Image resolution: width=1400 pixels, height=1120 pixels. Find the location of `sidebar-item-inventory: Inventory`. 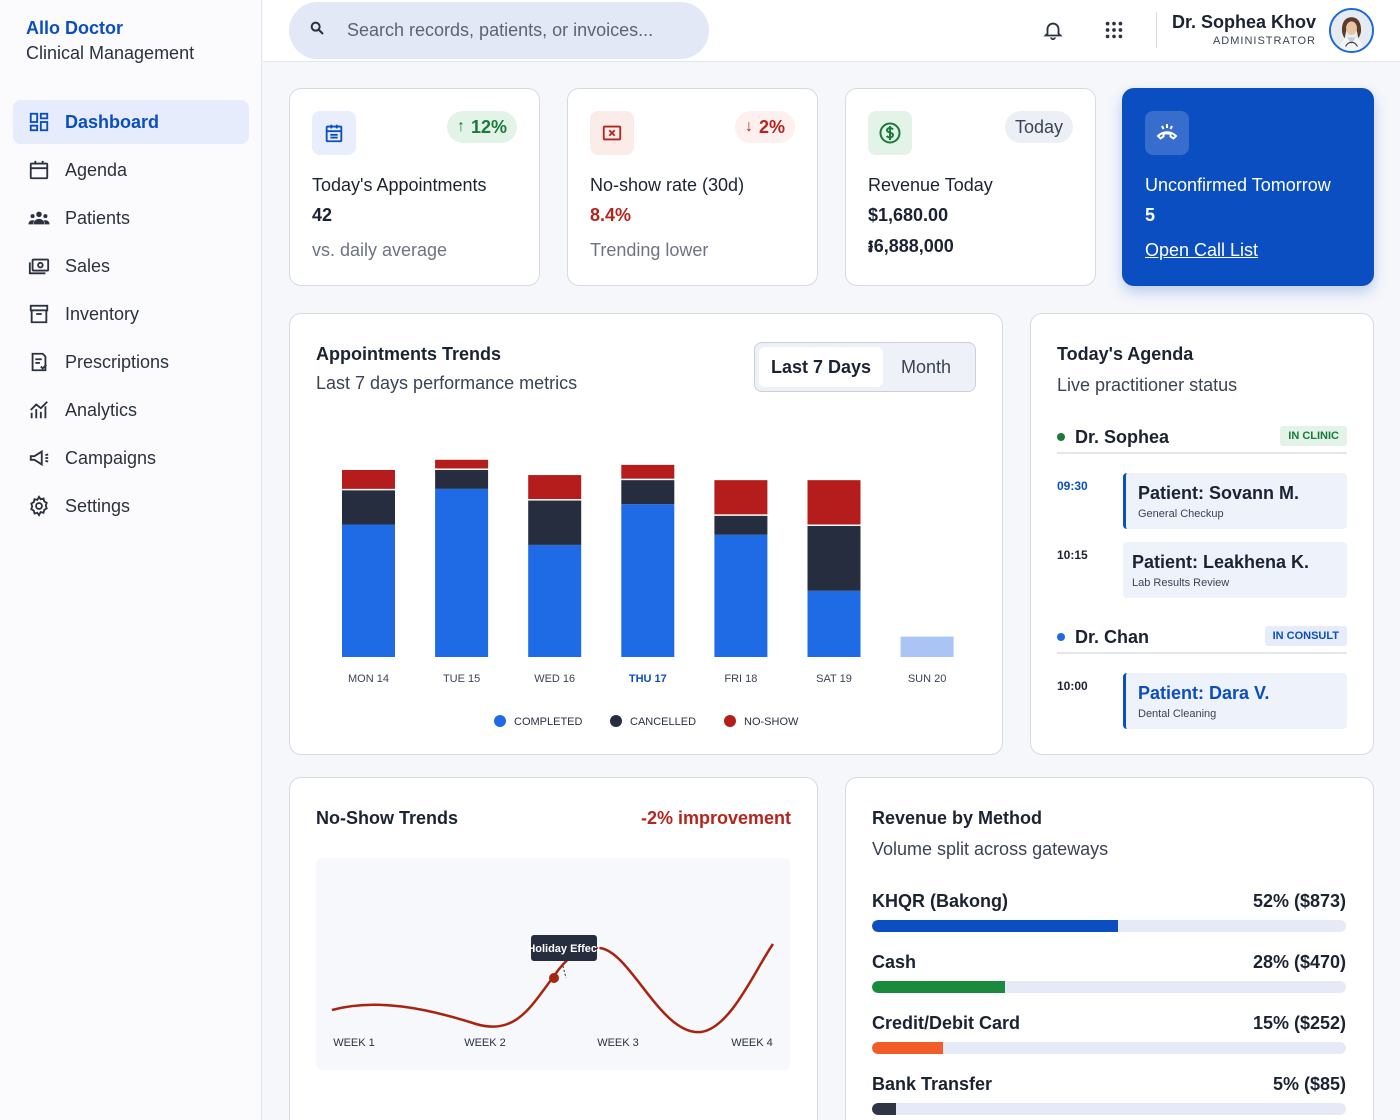

sidebar-item-inventory: Inventory is located at coordinates (131, 314).